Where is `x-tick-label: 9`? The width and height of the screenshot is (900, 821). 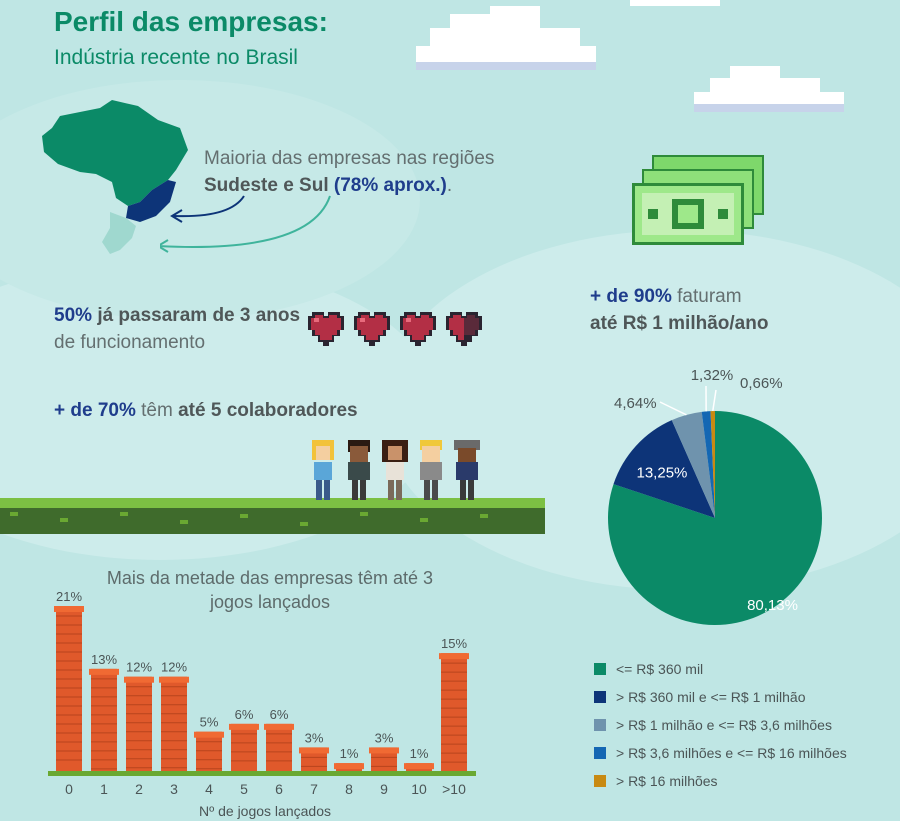 x-tick-label: 9 is located at coordinates (384, 789).